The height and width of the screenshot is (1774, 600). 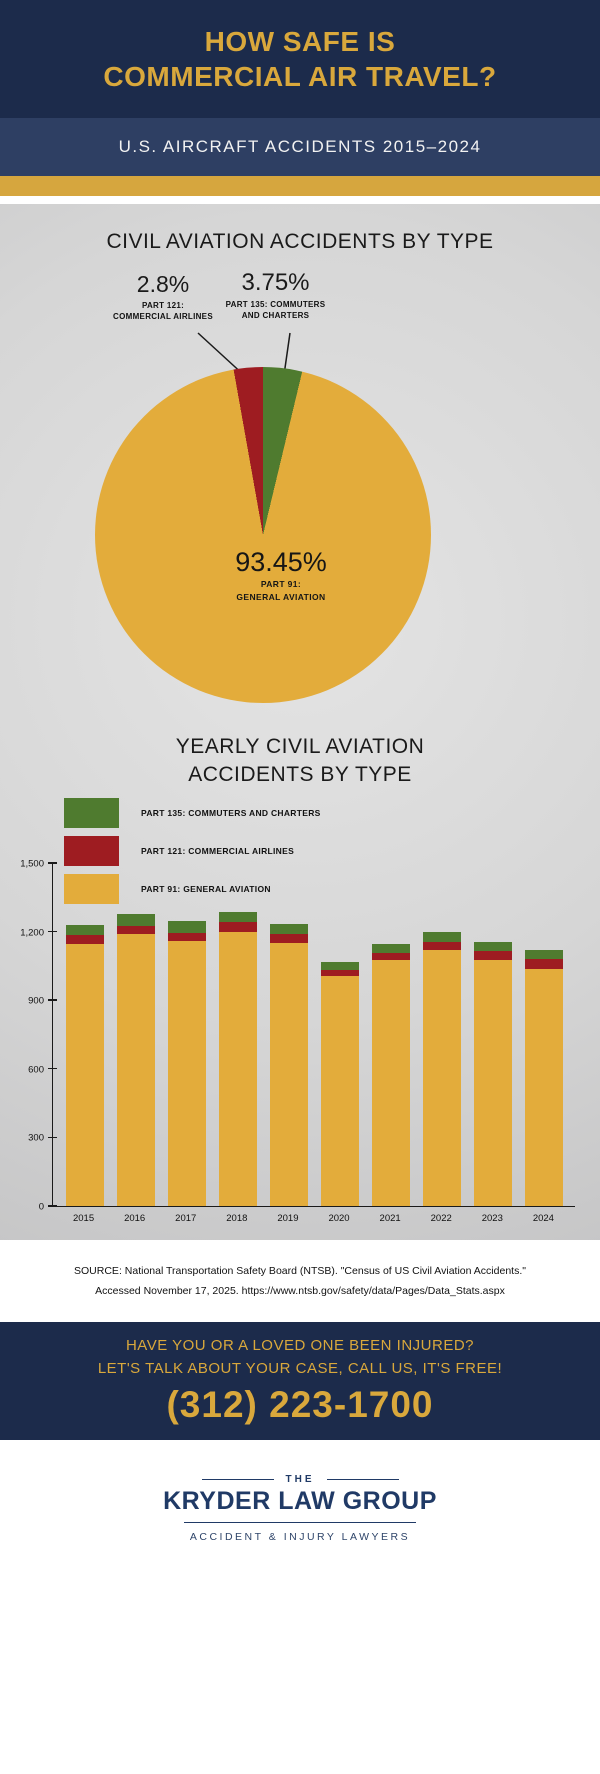 I want to click on bar-2022, so click(x=441, y=1068).